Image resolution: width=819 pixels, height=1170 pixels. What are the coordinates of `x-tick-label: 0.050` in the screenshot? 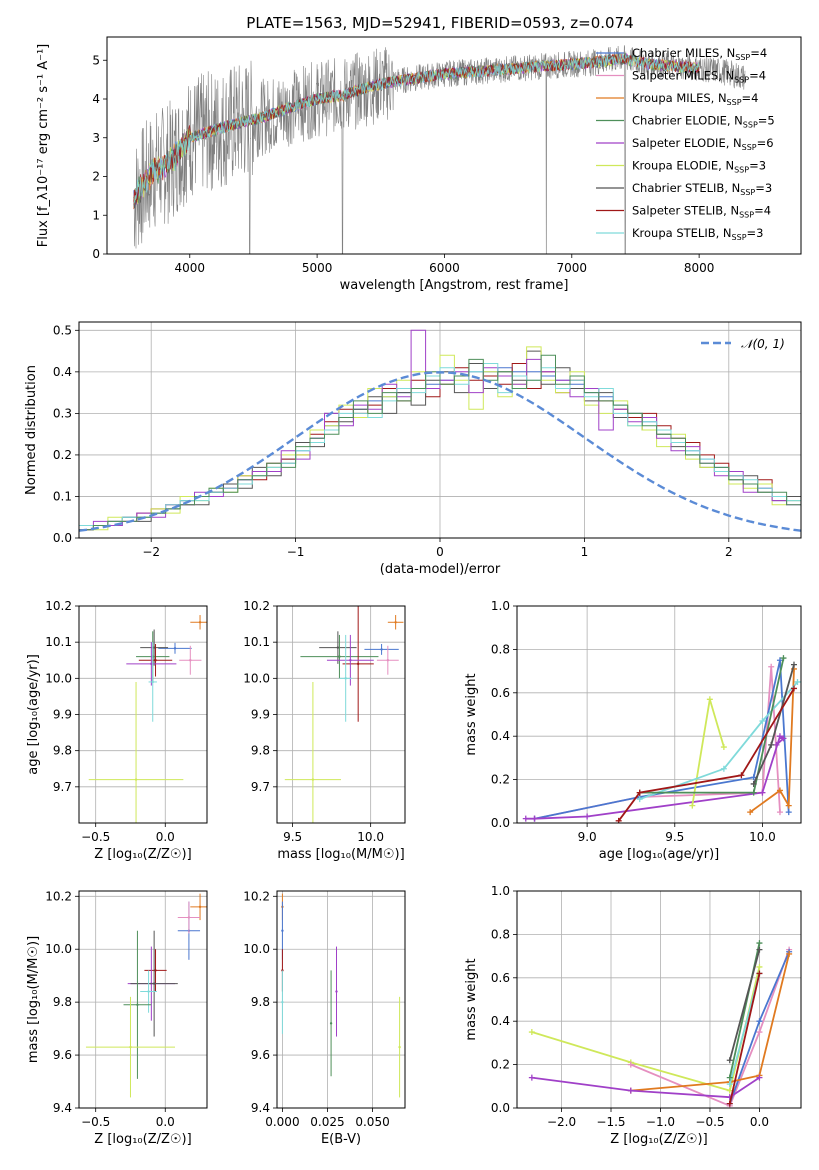 It's located at (372, 1122).